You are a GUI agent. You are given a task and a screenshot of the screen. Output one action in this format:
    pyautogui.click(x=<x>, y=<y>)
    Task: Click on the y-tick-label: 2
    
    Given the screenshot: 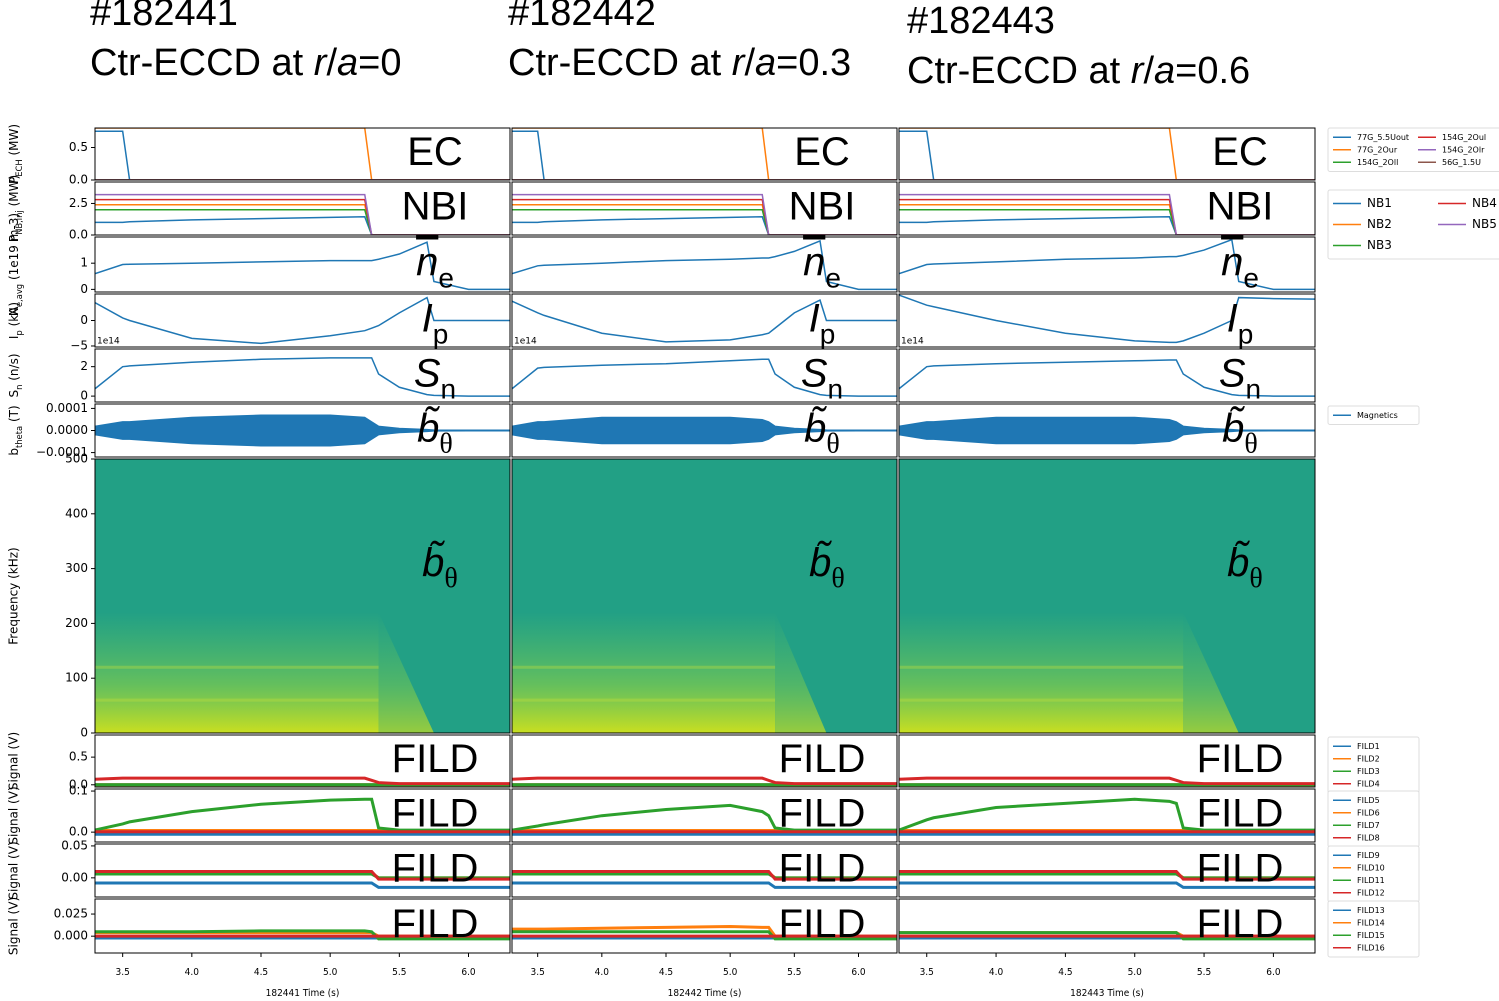 What is the action you would take?
    pyautogui.click(x=84, y=366)
    